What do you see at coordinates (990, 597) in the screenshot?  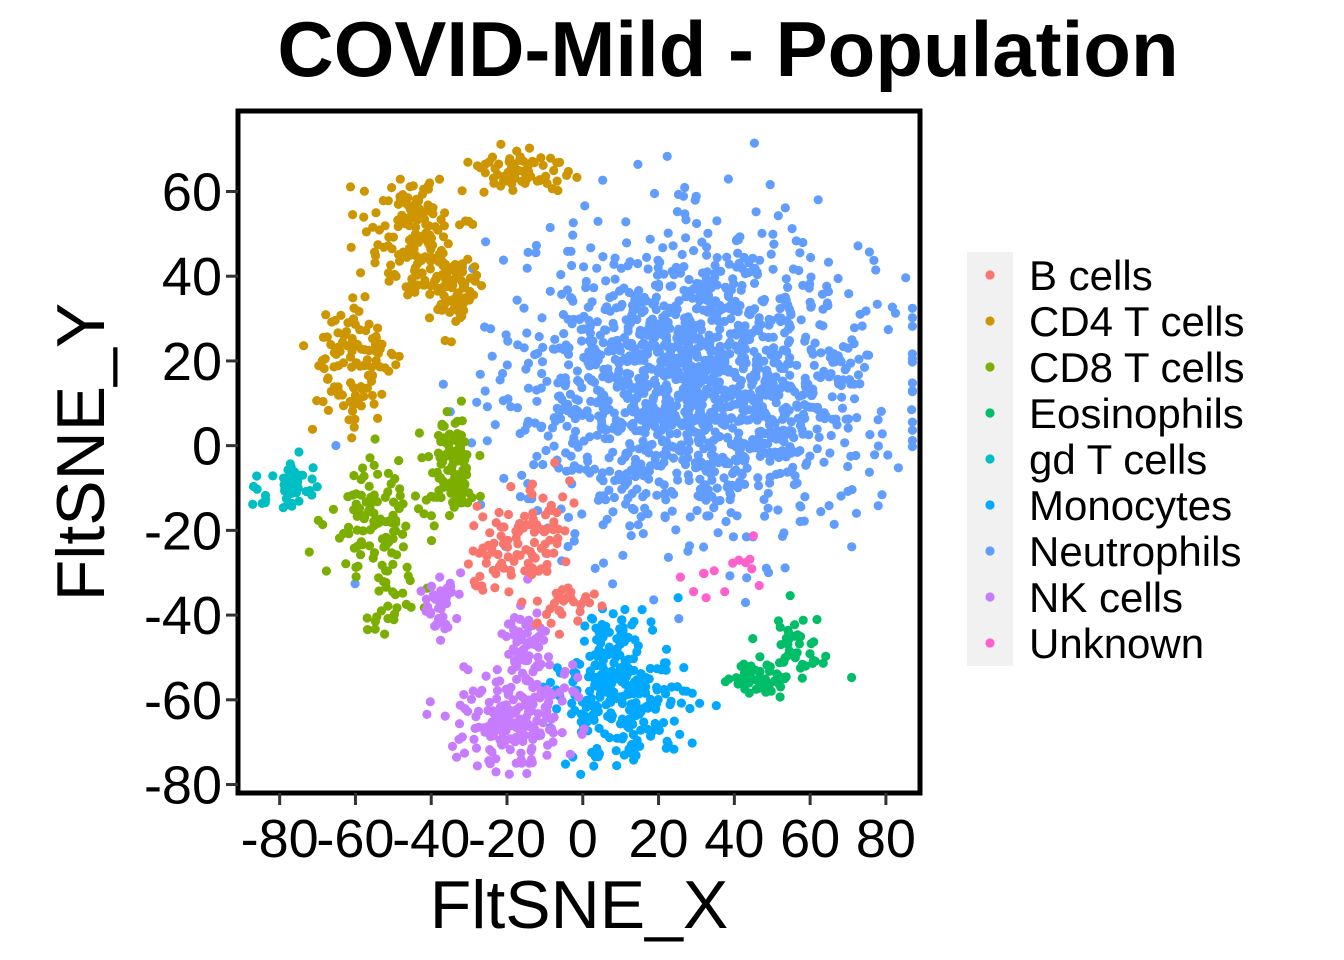 I see `legend-key` at bounding box center [990, 597].